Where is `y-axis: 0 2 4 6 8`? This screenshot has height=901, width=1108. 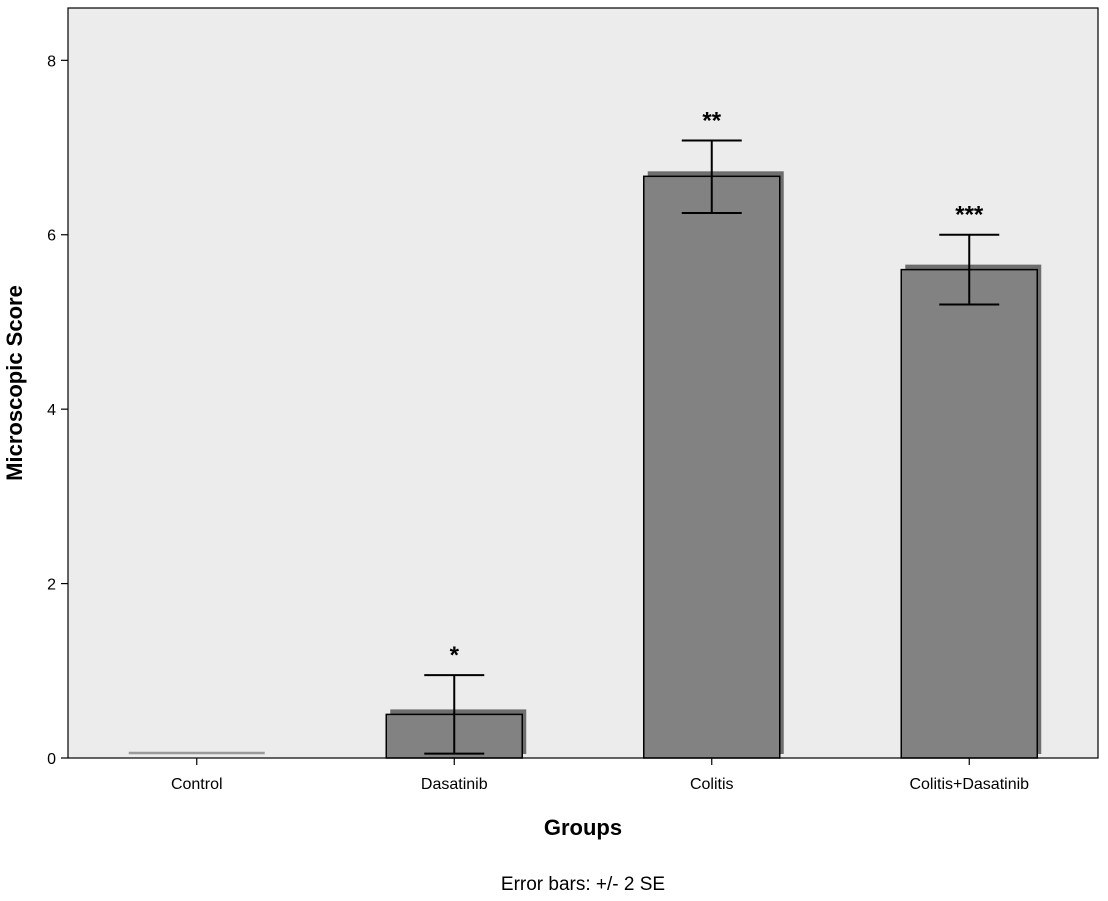
y-axis: 0 2 4 6 8 is located at coordinates (57, 410).